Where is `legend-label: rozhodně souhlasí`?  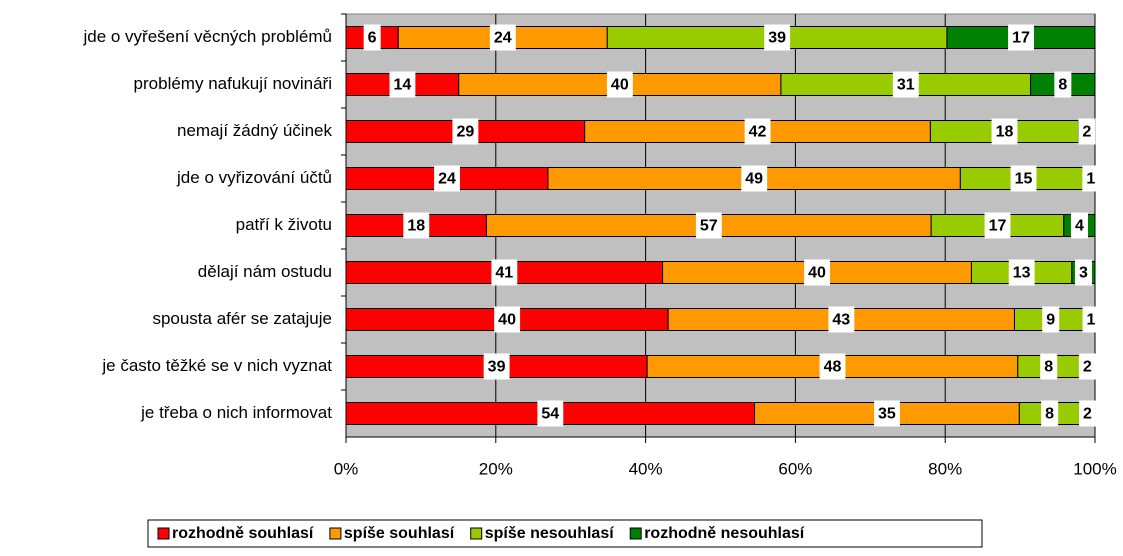
legend-label: rozhodně souhlasí is located at coordinates (243, 533).